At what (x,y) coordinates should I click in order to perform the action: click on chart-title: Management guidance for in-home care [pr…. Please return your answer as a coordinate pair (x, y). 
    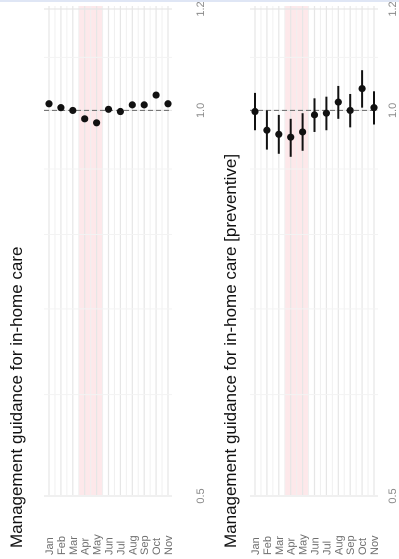
    Looking at the image, I should click on (230, 351).